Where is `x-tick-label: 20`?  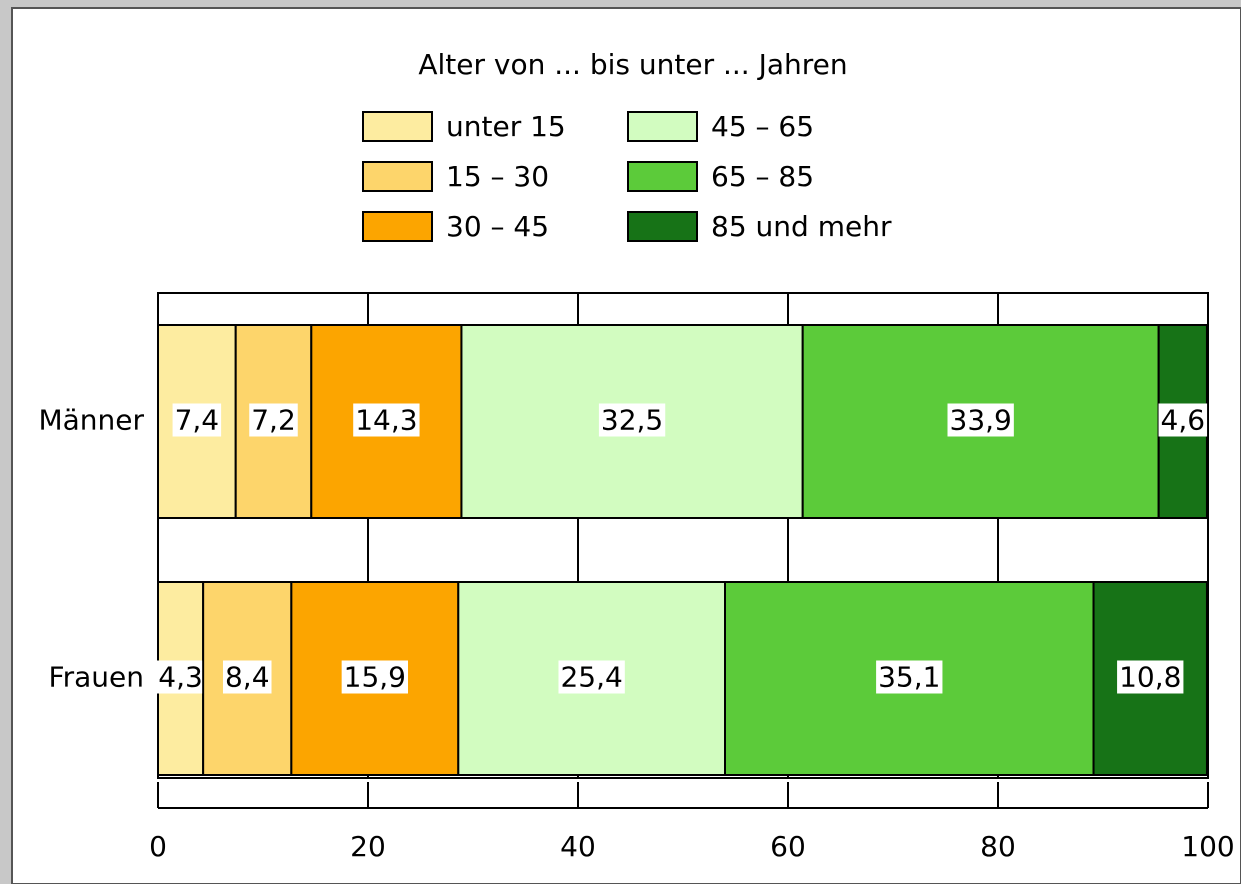 x-tick-label: 20 is located at coordinates (368, 846).